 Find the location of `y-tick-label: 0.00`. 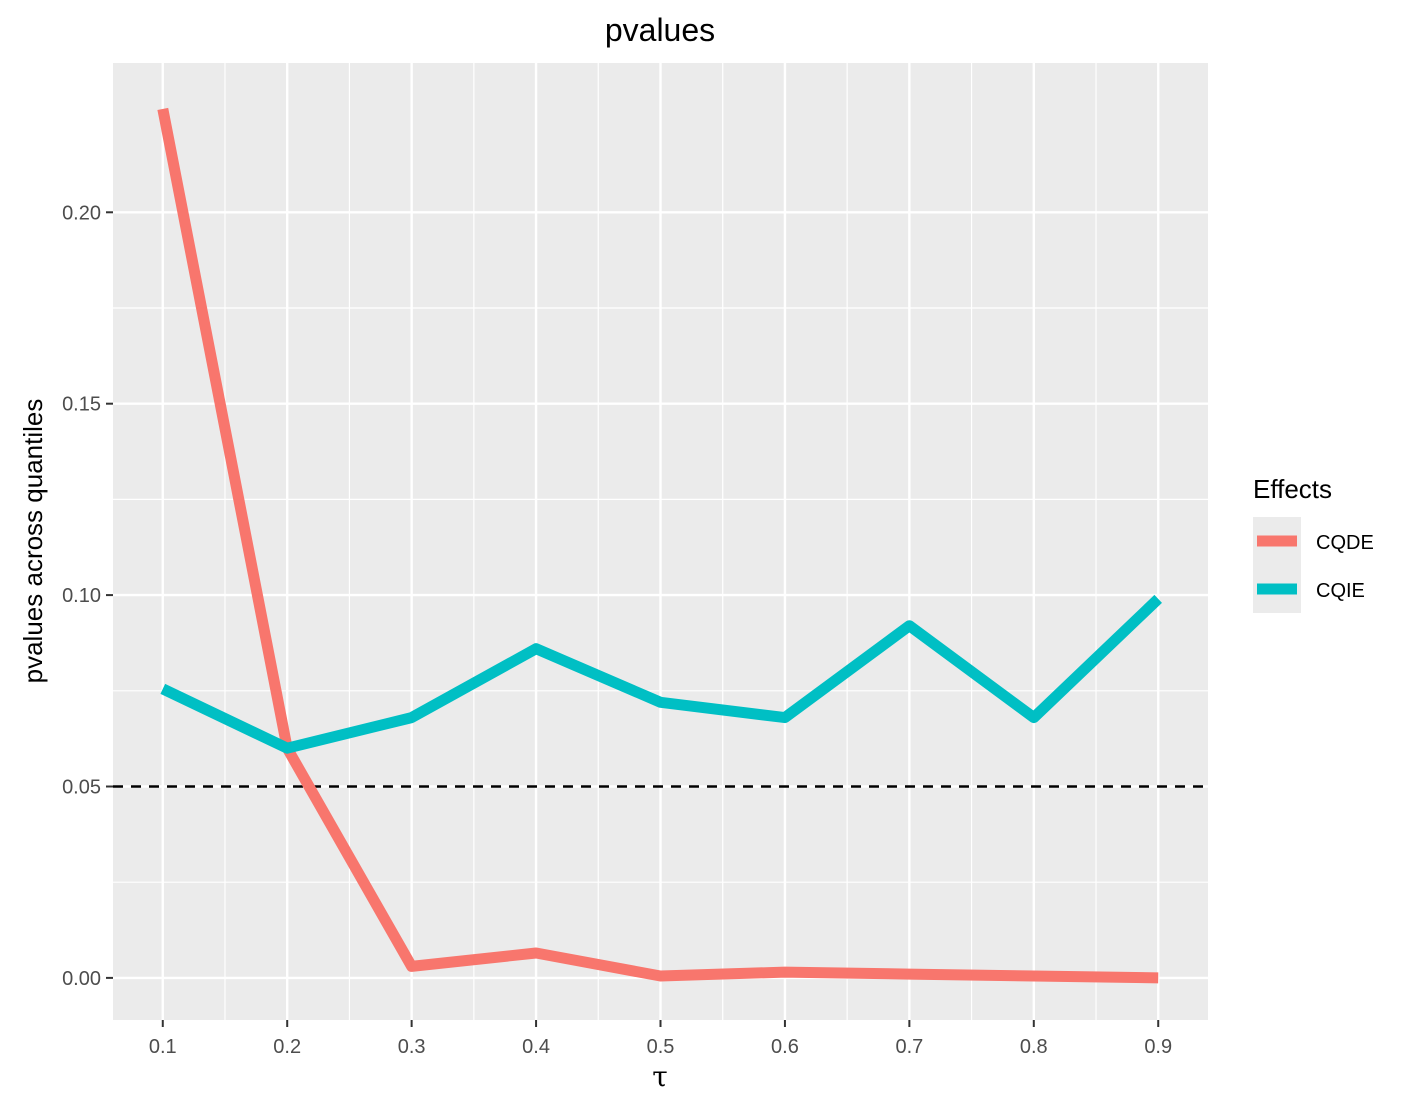

y-tick-label: 0.00 is located at coordinates (81, 979).